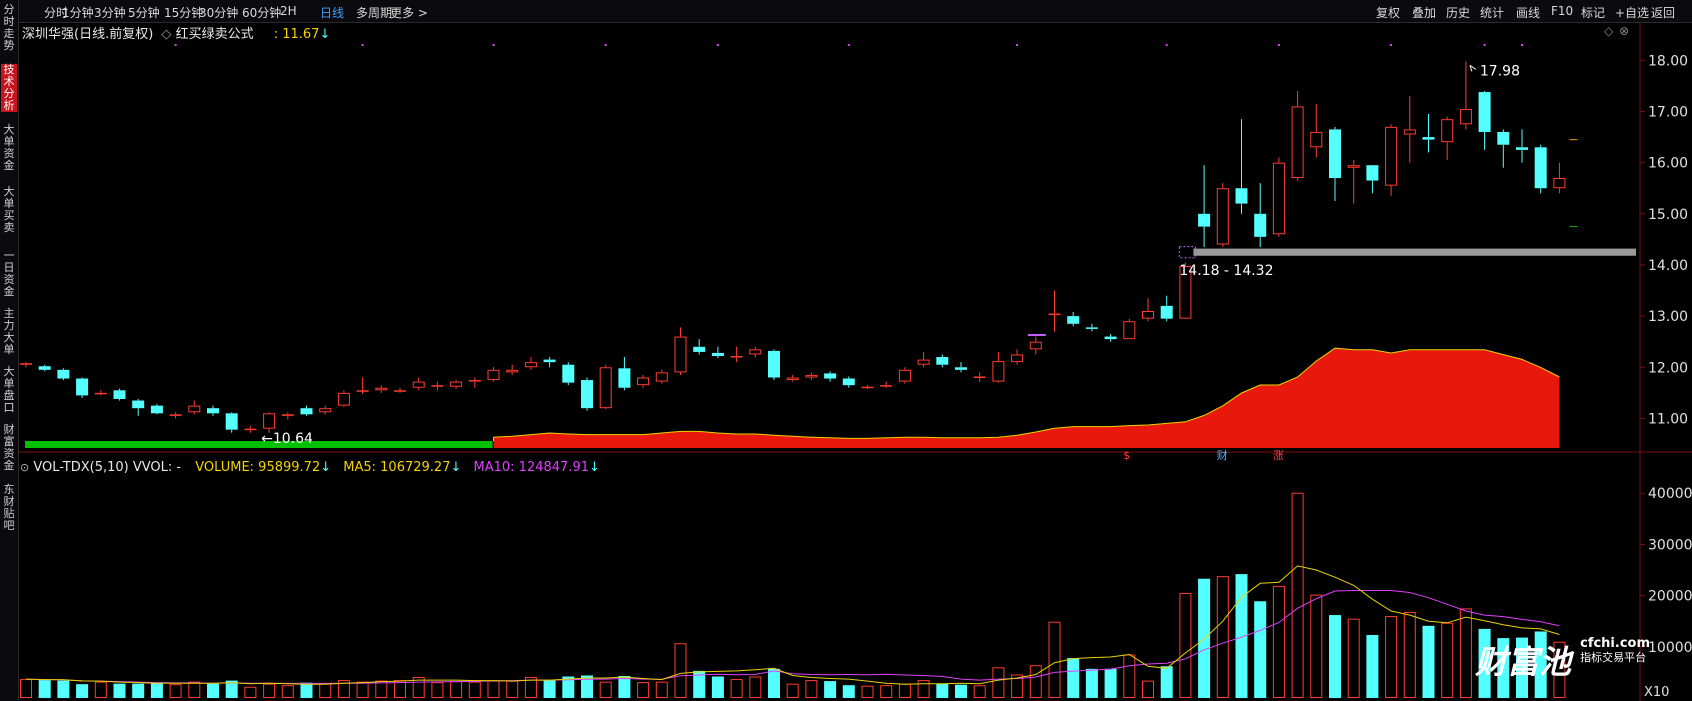 Image resolution: width=1692 pixels, height=701 pixels. What do you see at coordinates (374, 13) in the screenshot?
I see `period-tab-9: 多周期` at bounding box center [374, 13].